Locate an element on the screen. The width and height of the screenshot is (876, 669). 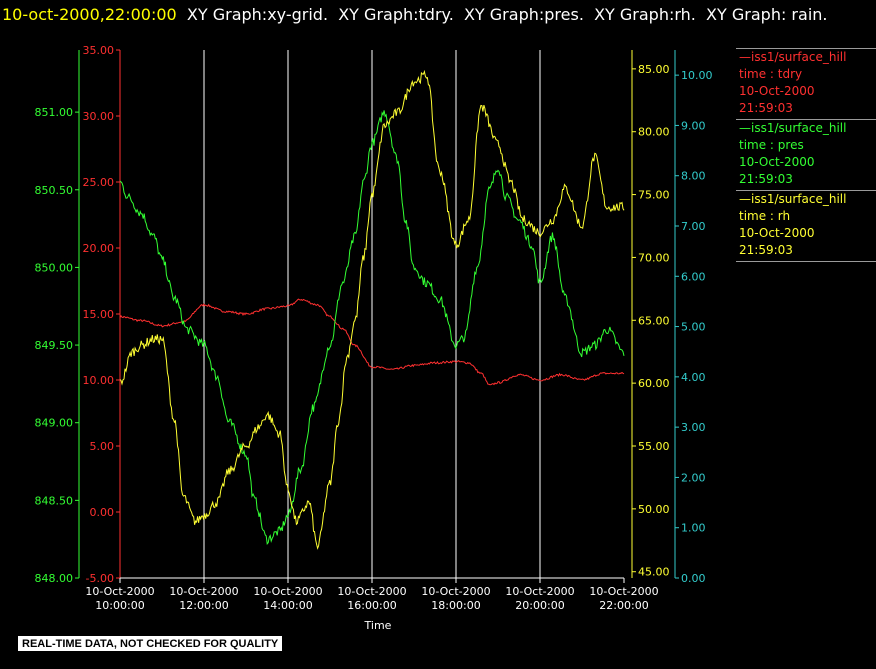
pres-tick-label: 851.00 is located at coordinates (54, 112).